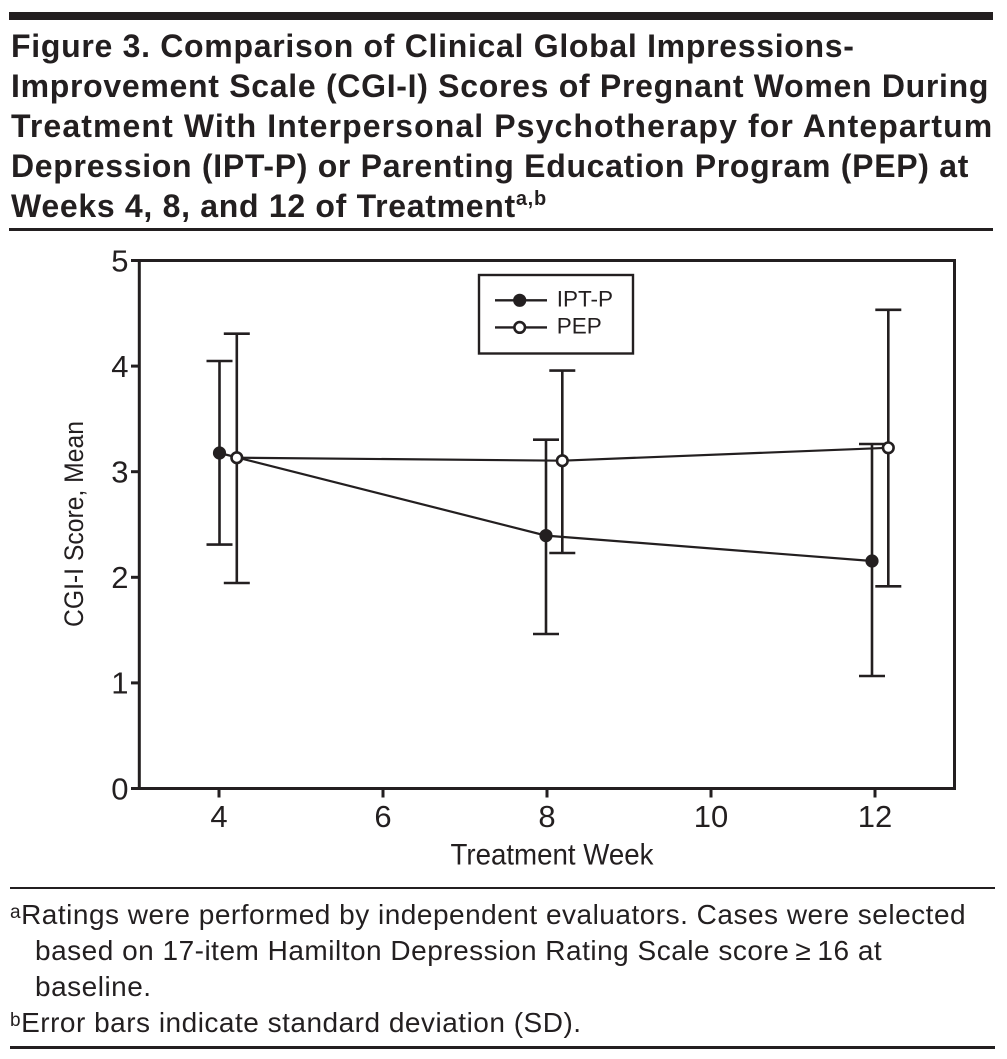 This screenshot has height=1059, width=1007. What do you see at coordinates (546, 816) in the screenshot?
I see `svg-text: 8` at bounding box center [546, 816].